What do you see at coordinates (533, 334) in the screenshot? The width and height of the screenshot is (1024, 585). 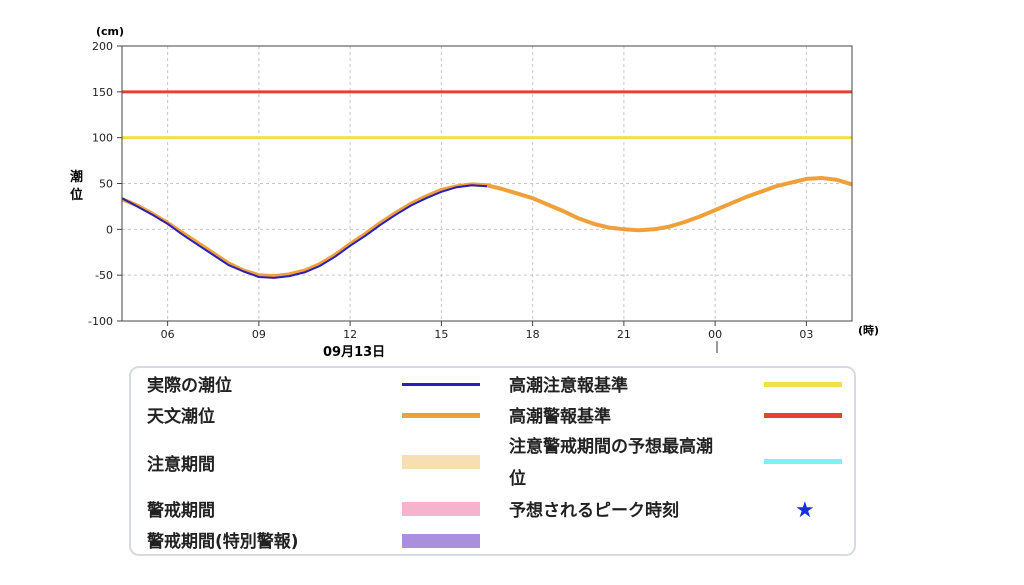 I see `x-tick-label: 18` at bounding box center [533, 334].